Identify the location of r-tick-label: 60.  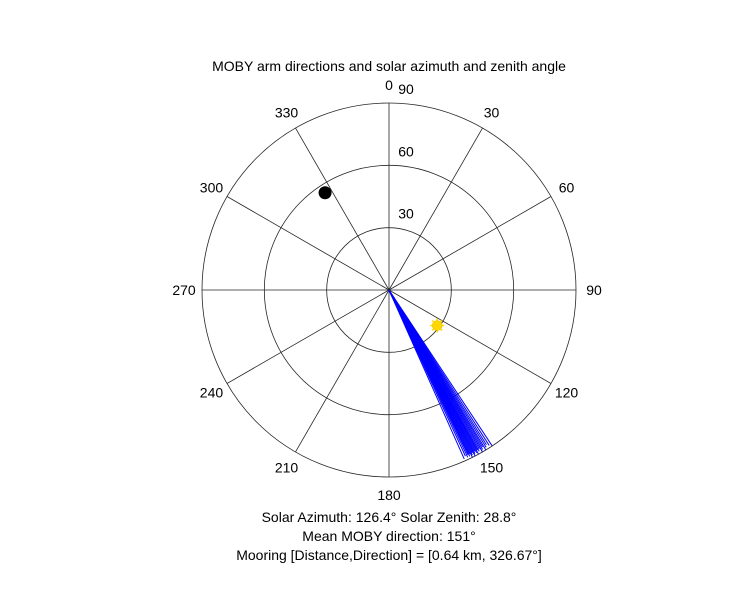
(406, 151).